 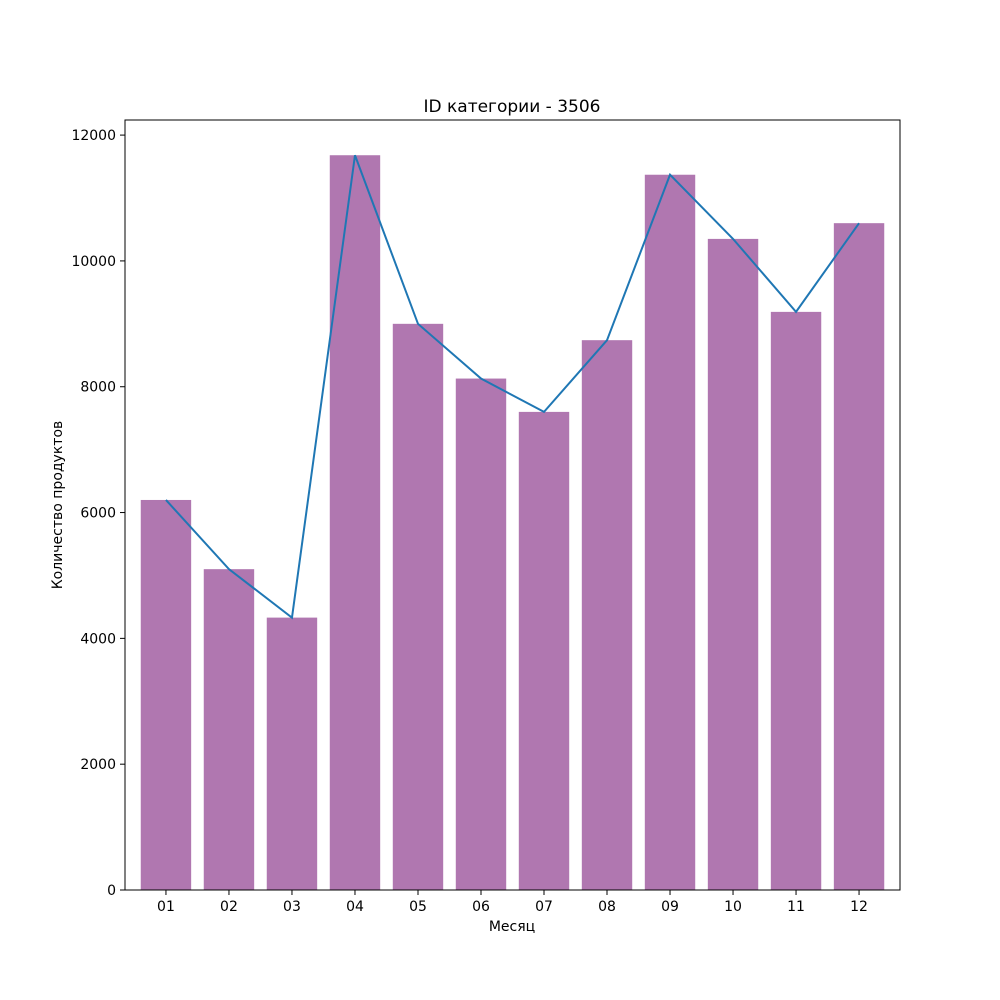 What do you see at coordinates (544, 907) in the screenshot?
I see `x-tick-label: 07` at bounding box center [544, 907].